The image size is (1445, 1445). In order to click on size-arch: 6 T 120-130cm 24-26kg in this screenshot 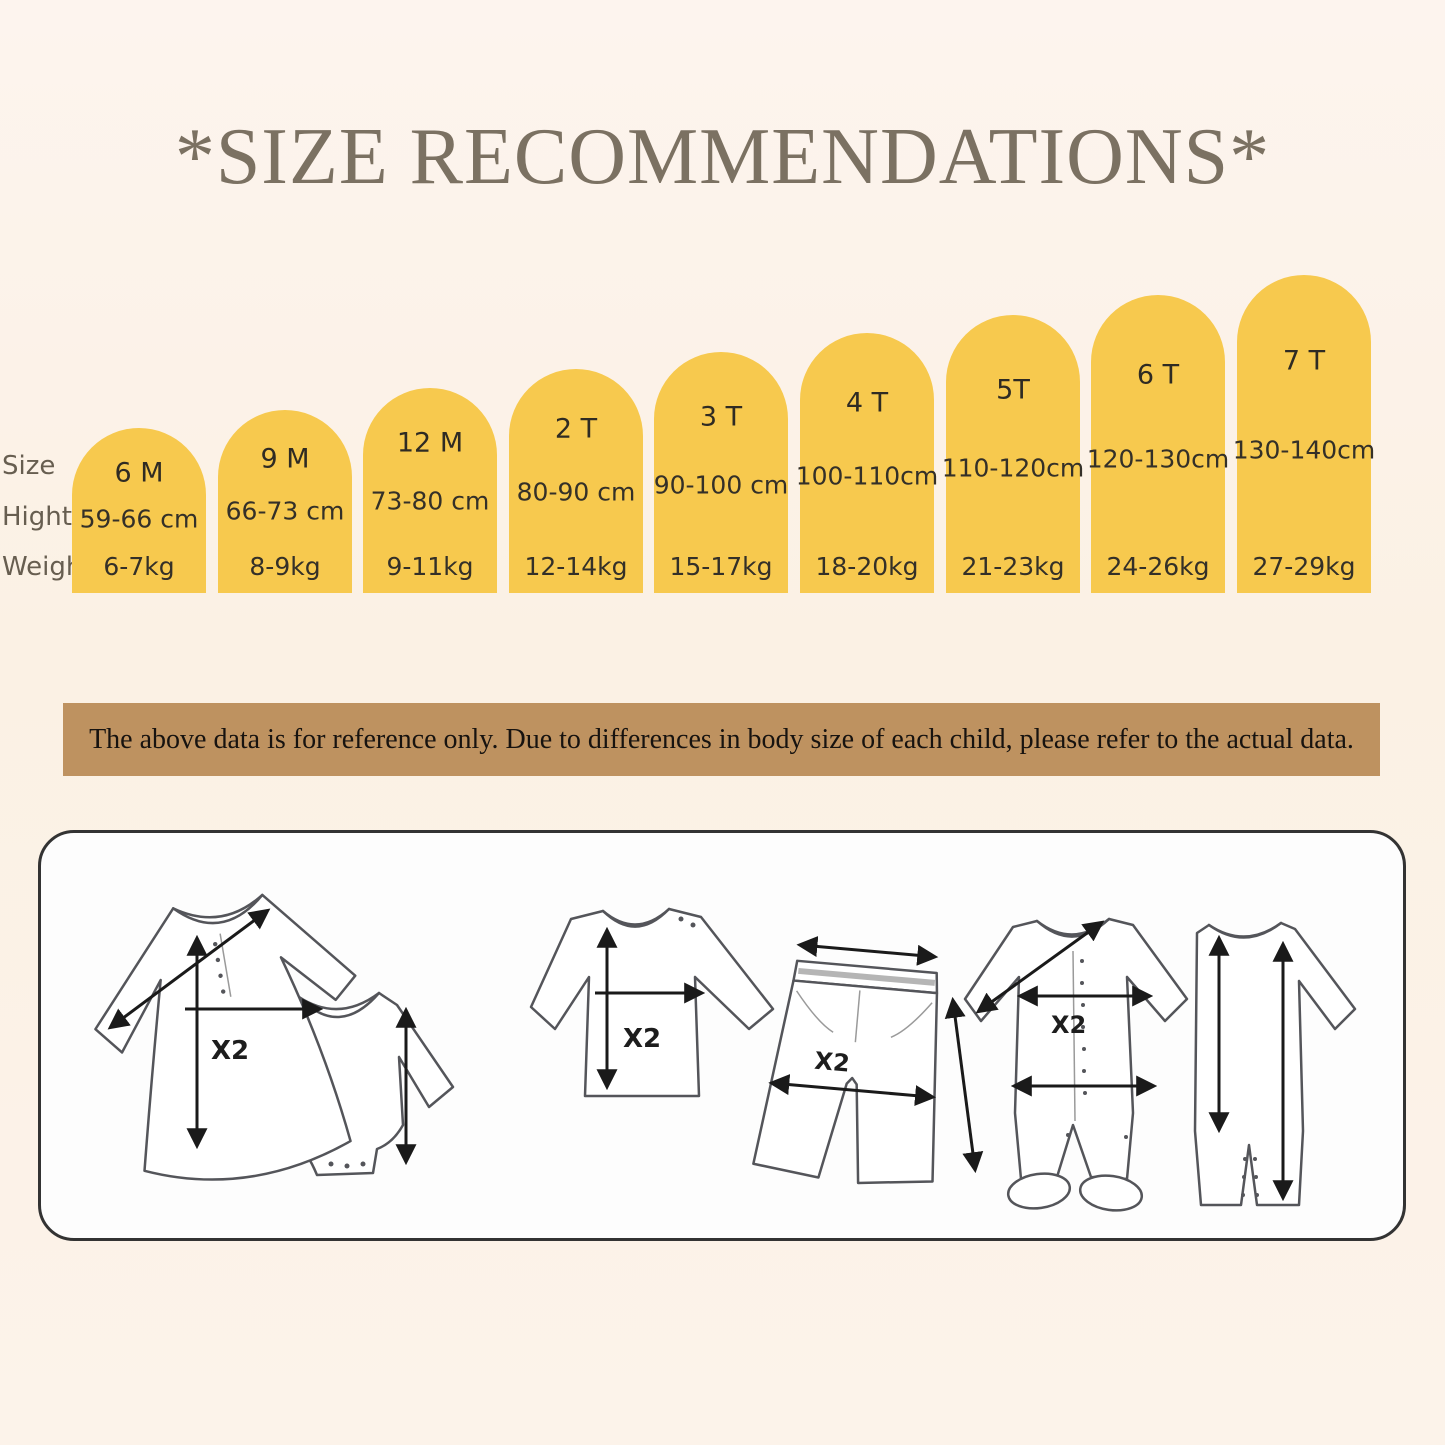, I will do `click(1158, 444)`.